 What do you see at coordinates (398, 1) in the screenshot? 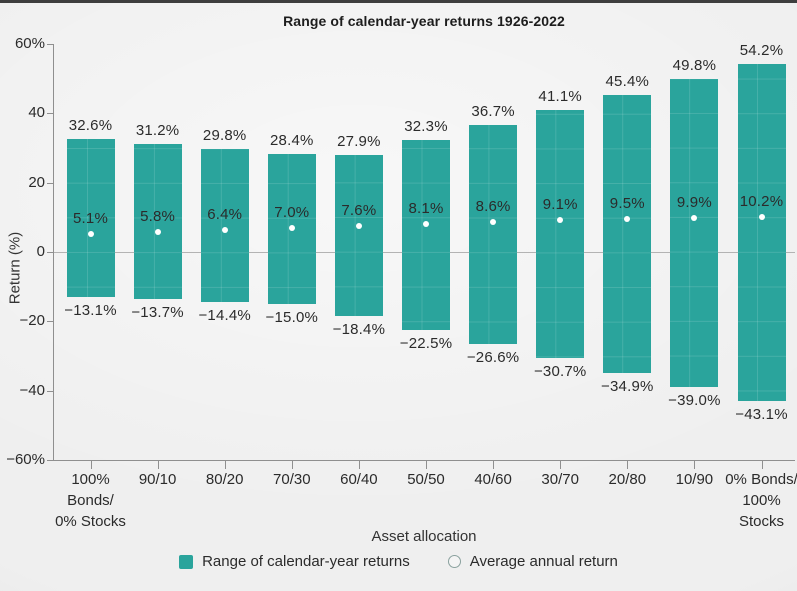
I see `window-top-strip` at bounding box center [398, 1].